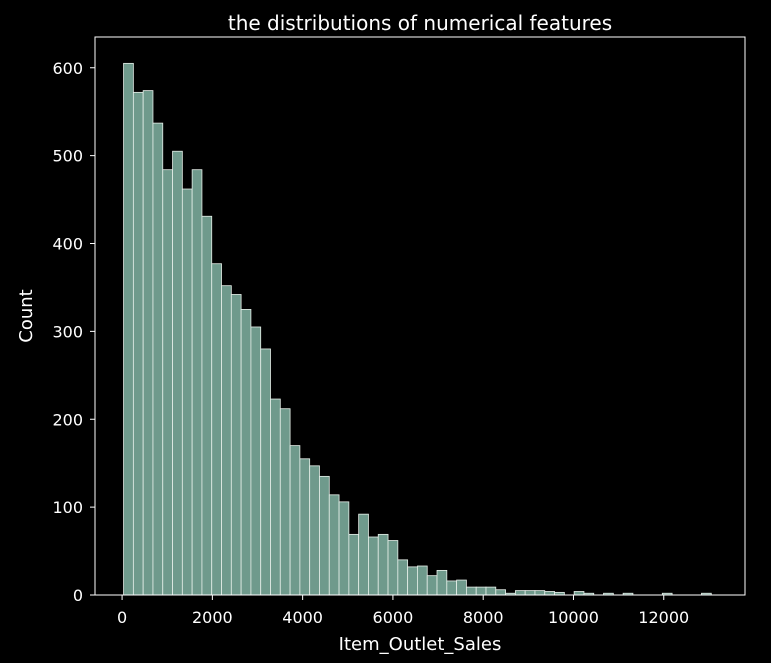 This screenshot has width=771, height=663. What do you see at coordinates (483, 617) in the screenshot?
I see `x-tick-label: 8000` at bounding box center [483, 617].